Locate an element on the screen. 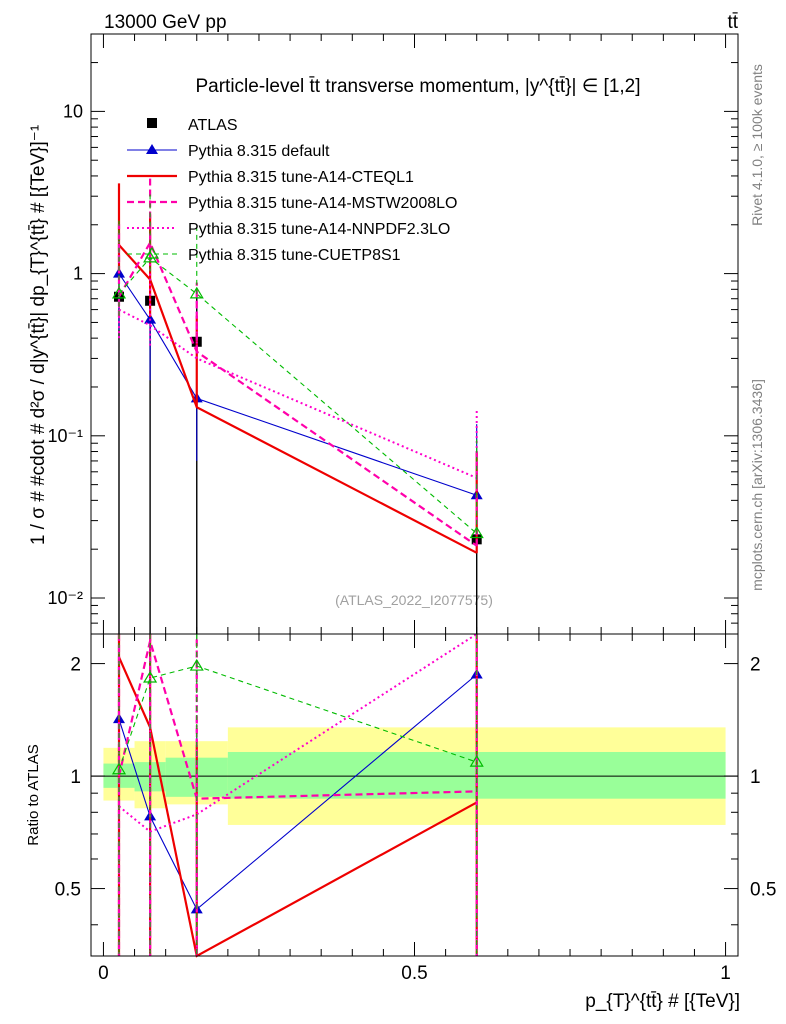 Image resolution: width=786 pixels, height=1024 pixels. ratio-uncertainty-bands is located at coordinates (414, 776).